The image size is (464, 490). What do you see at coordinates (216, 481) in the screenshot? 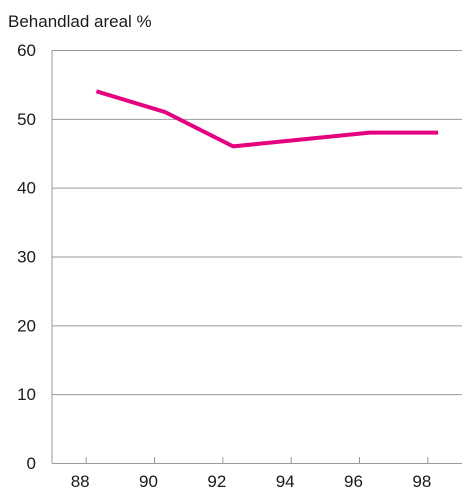
I see `x-tick-label-92: 92` at bounding box center [216, 481].